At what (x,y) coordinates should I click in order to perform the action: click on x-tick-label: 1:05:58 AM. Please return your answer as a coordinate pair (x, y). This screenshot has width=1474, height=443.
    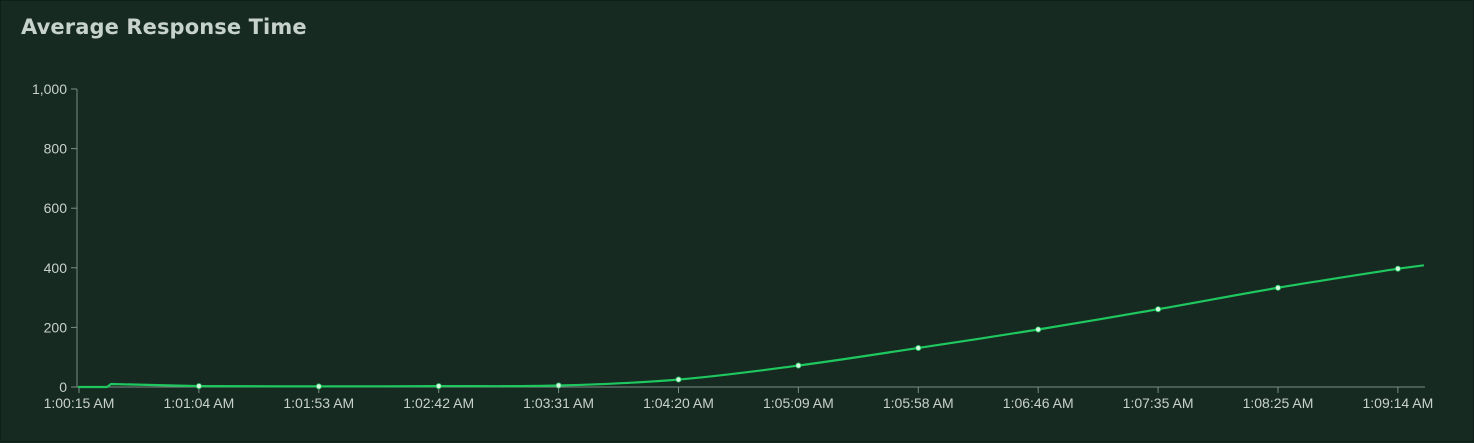
    Looking at the image, I should click on (918, 403).